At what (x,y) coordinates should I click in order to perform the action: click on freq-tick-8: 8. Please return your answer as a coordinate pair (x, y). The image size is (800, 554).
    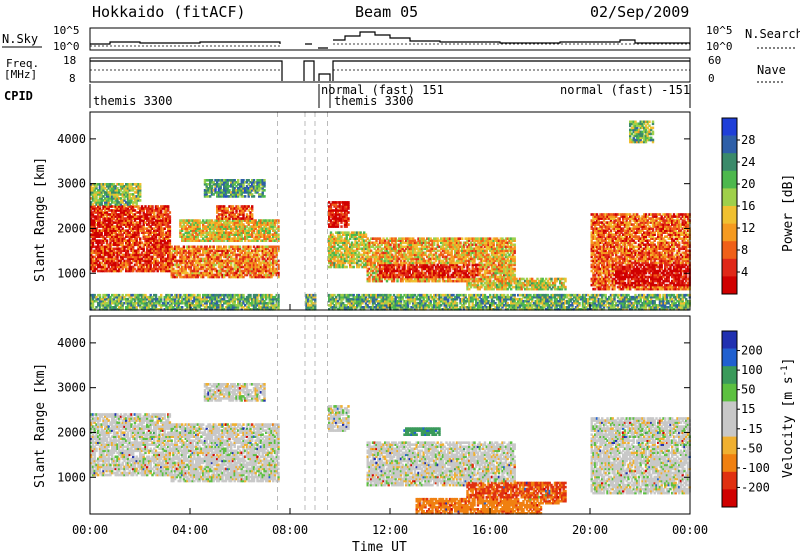
    Looking at the image, I should click on (72, 78).